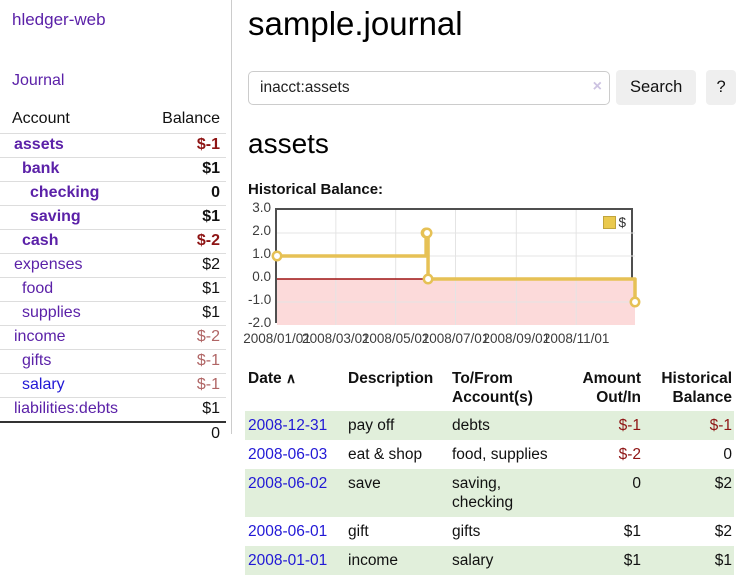  Describe the element at coordinates (113, 145) in the screenshot. I see `account-row: assets $-1` at that location.